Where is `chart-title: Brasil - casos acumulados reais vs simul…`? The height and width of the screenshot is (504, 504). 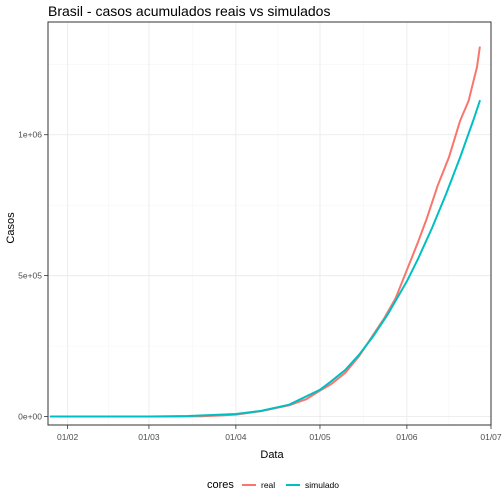 chart-title: Brasil - casos acumulados reais vs simul… is located at coordinates (189, 11).